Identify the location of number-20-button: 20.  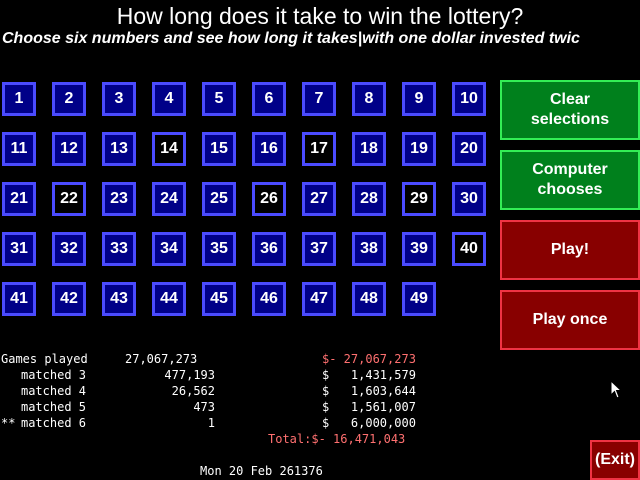
(469, 149).